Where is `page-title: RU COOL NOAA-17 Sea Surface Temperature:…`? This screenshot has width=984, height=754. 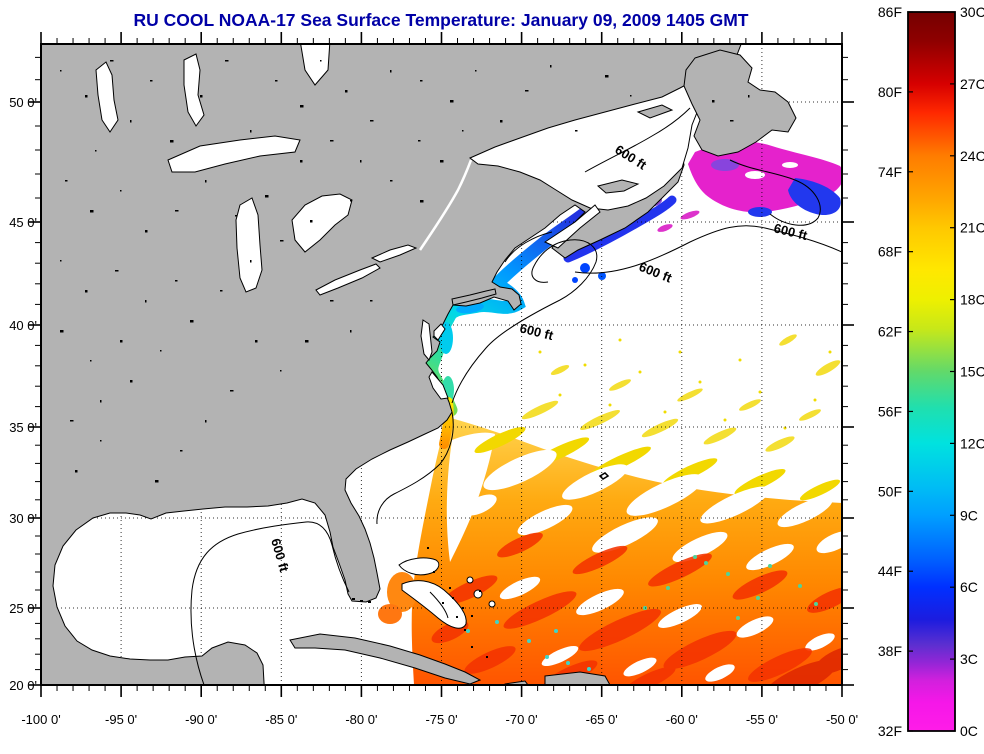 page-title: RU COOL NOAA-17 Sea Surface Temperature:… is located at coordinates (440, 20).